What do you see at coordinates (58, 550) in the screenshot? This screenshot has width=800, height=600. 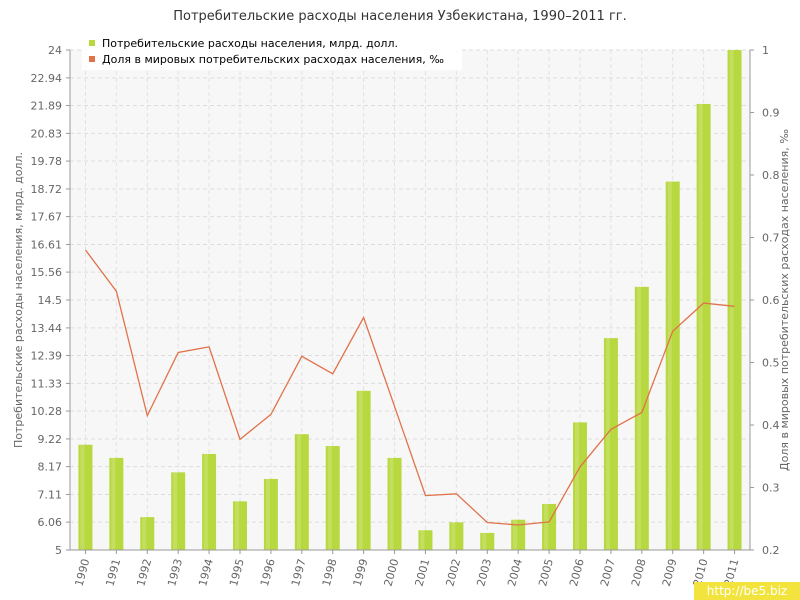 I see `left-tick-label: 5` at bounding box center [58, 550].